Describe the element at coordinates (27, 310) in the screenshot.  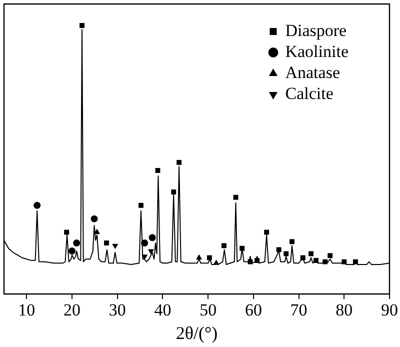
I see `x-tick-label: 10` at that location.